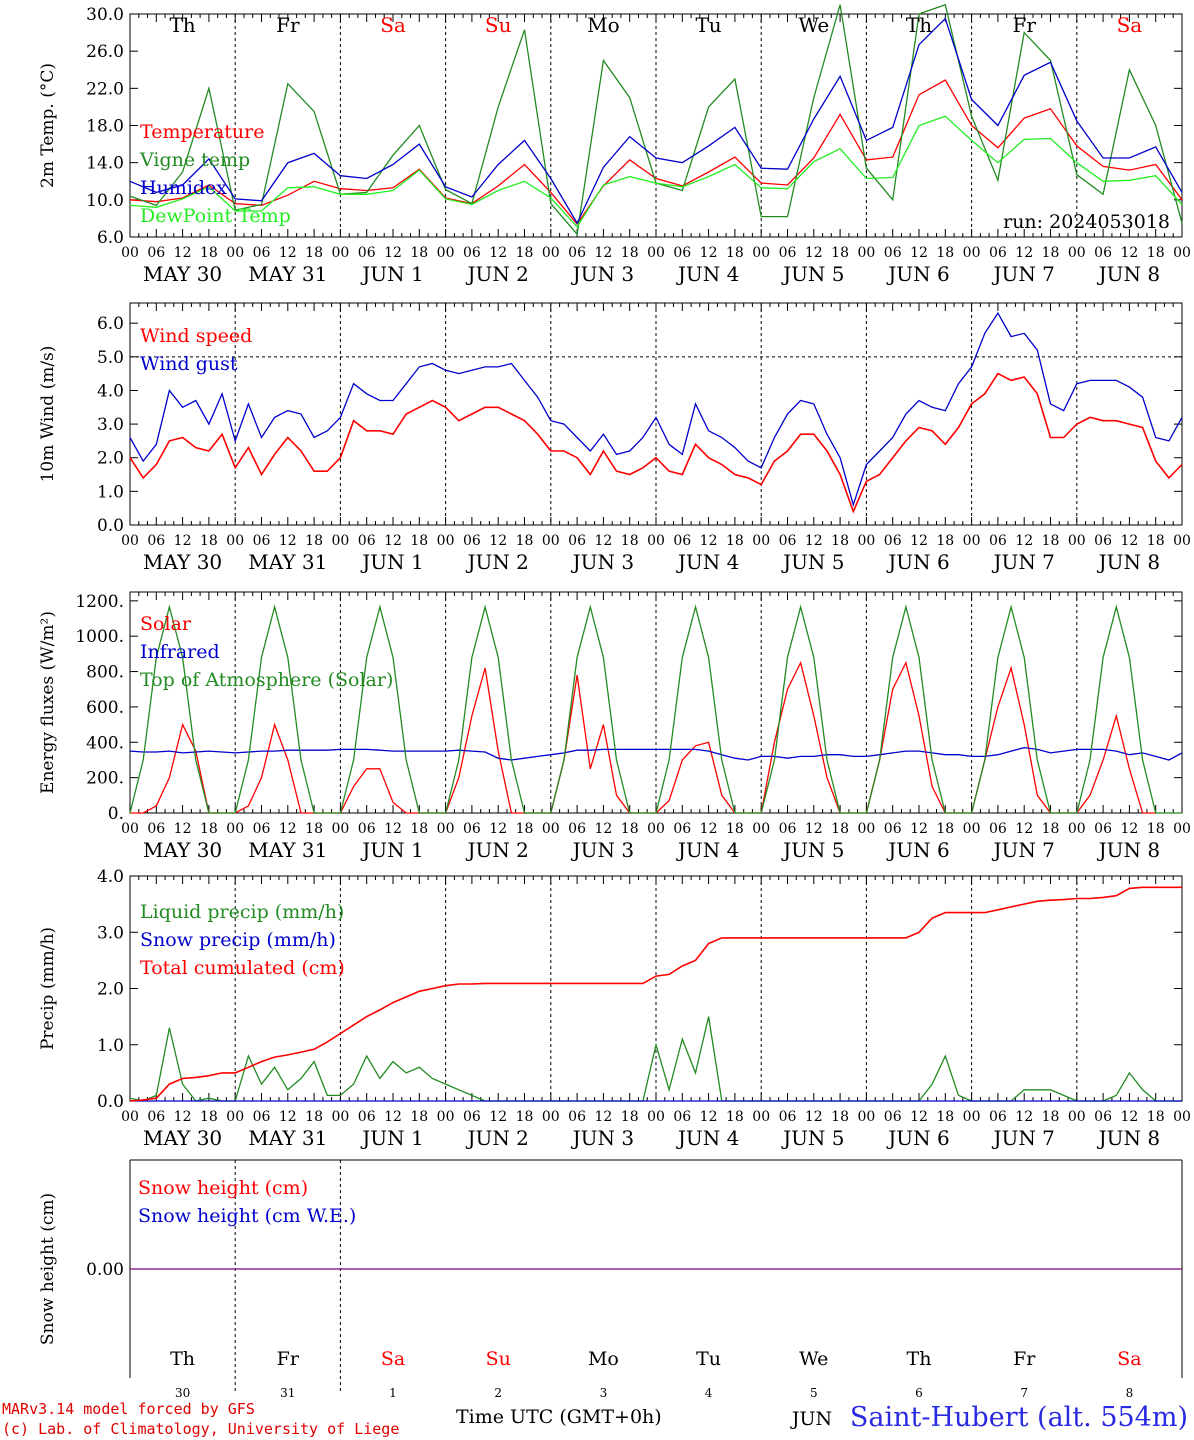  Describe the element at coordinates (48, 988) in the screenshot. I see `y-axis-label: Precip (mm/h)` at that location.